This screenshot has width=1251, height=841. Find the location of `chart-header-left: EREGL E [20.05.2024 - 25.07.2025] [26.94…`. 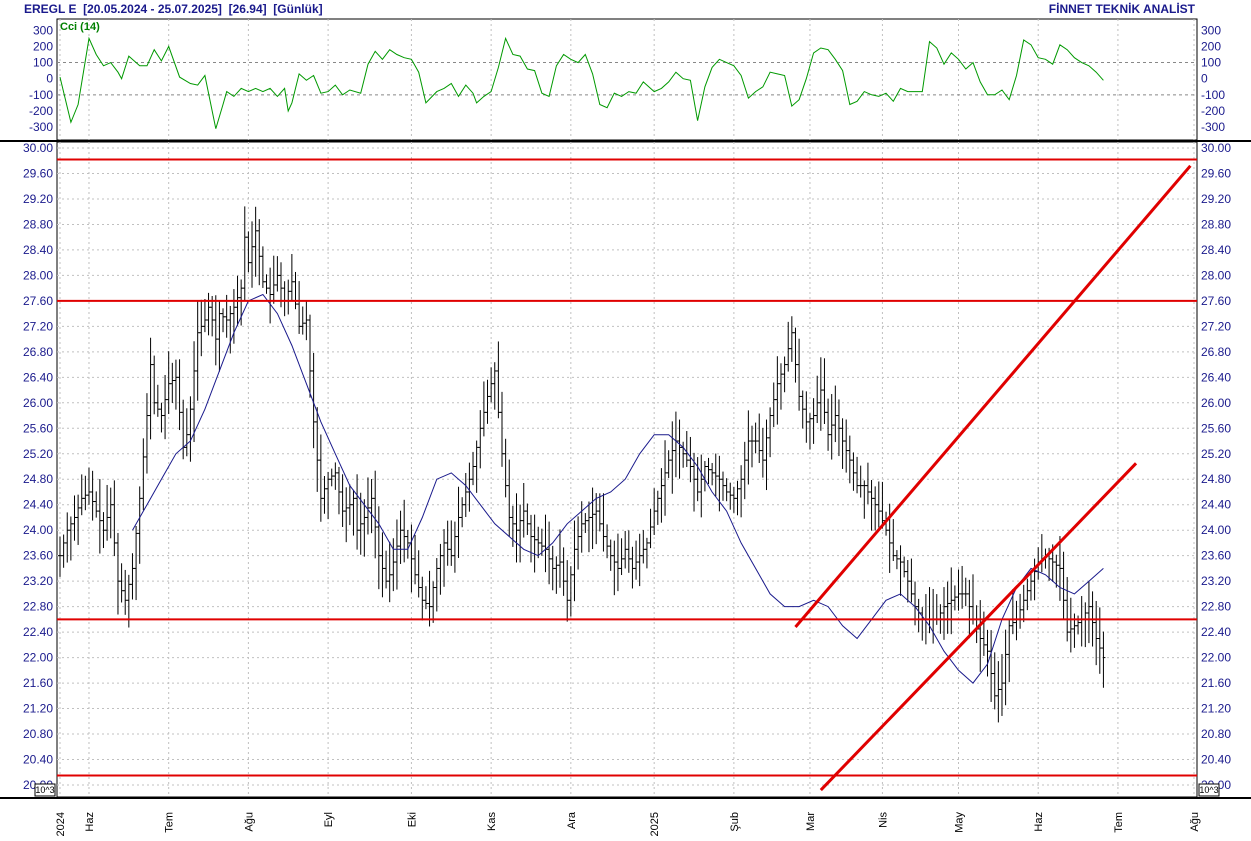

chart-header-left: EREGL E [20.05.2024 - 25.07.2025] [26.94… is located at coordinates (173, 9).